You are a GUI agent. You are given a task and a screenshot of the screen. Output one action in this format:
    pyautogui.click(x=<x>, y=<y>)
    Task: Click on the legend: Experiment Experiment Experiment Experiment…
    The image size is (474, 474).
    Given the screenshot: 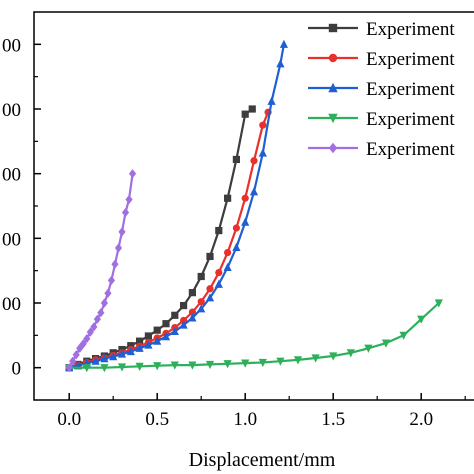 What is the action you would take?
    pyautogui.click(x=381, y=89)
    